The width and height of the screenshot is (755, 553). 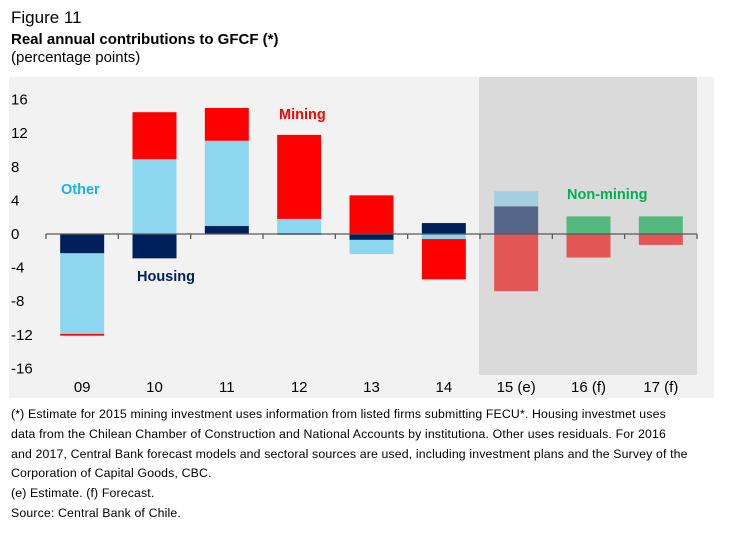 I want to click on y-tick-label: 4, so click(x=15, y=200).